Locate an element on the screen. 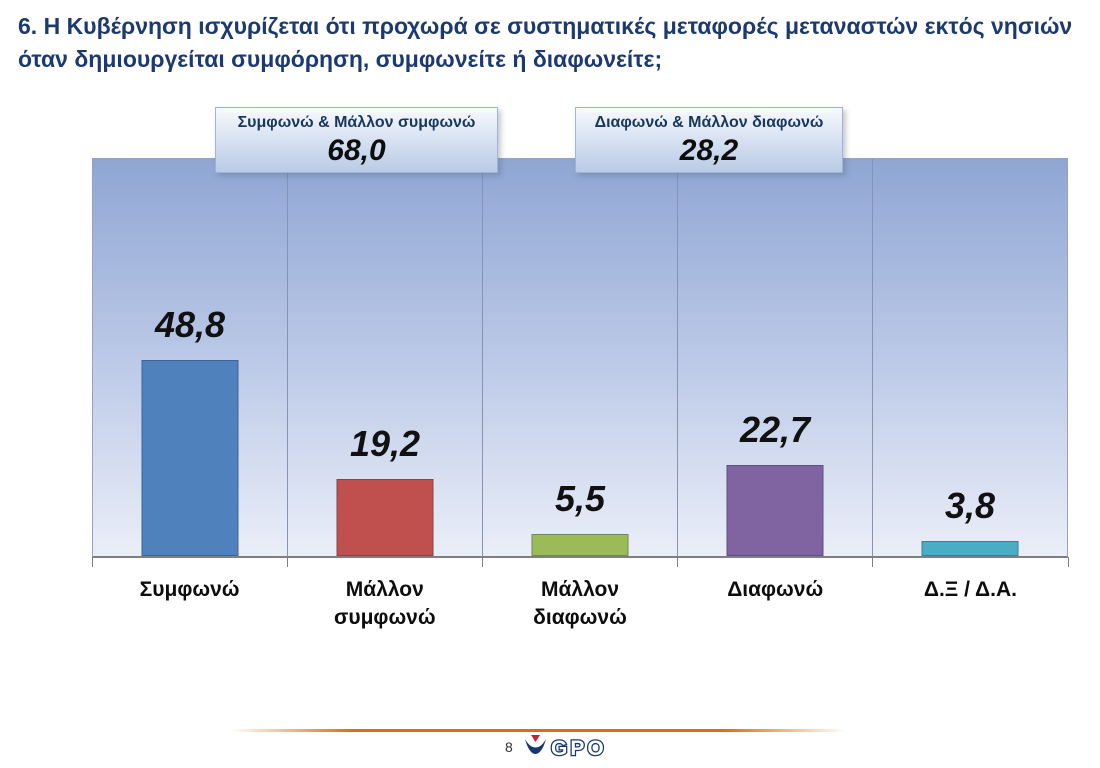 This screenshot has width=1100, height=768. gpo-logo-text: GPO is located at coordinates (579, 748).